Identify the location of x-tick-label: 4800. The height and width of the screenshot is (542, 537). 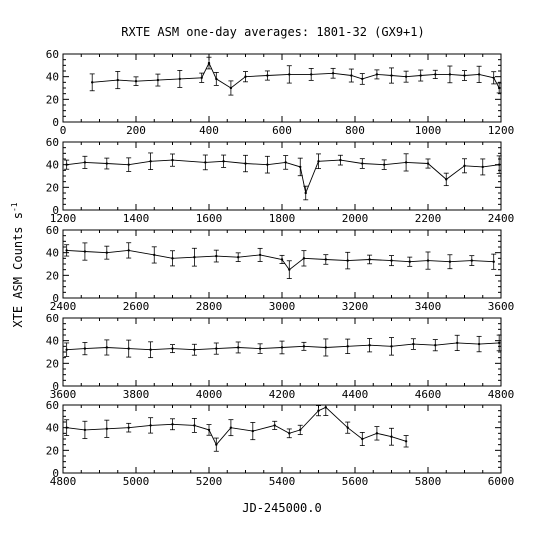
(63, 481).